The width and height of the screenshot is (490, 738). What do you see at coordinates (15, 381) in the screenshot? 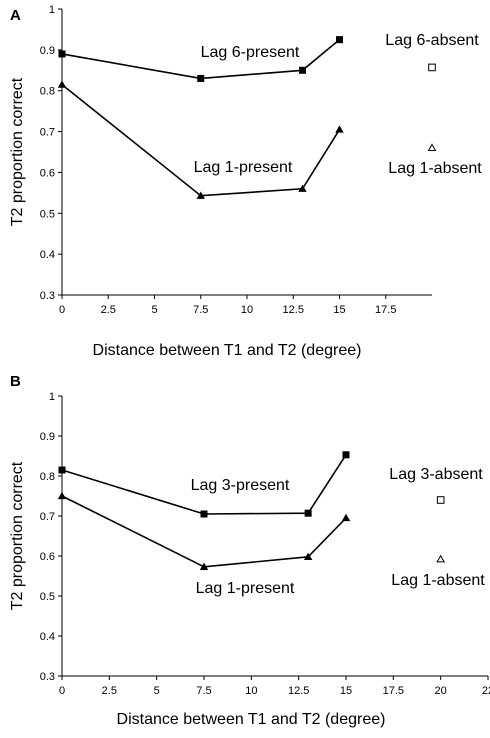
I see `panel-letter: B` at bounding box center [15, 381].